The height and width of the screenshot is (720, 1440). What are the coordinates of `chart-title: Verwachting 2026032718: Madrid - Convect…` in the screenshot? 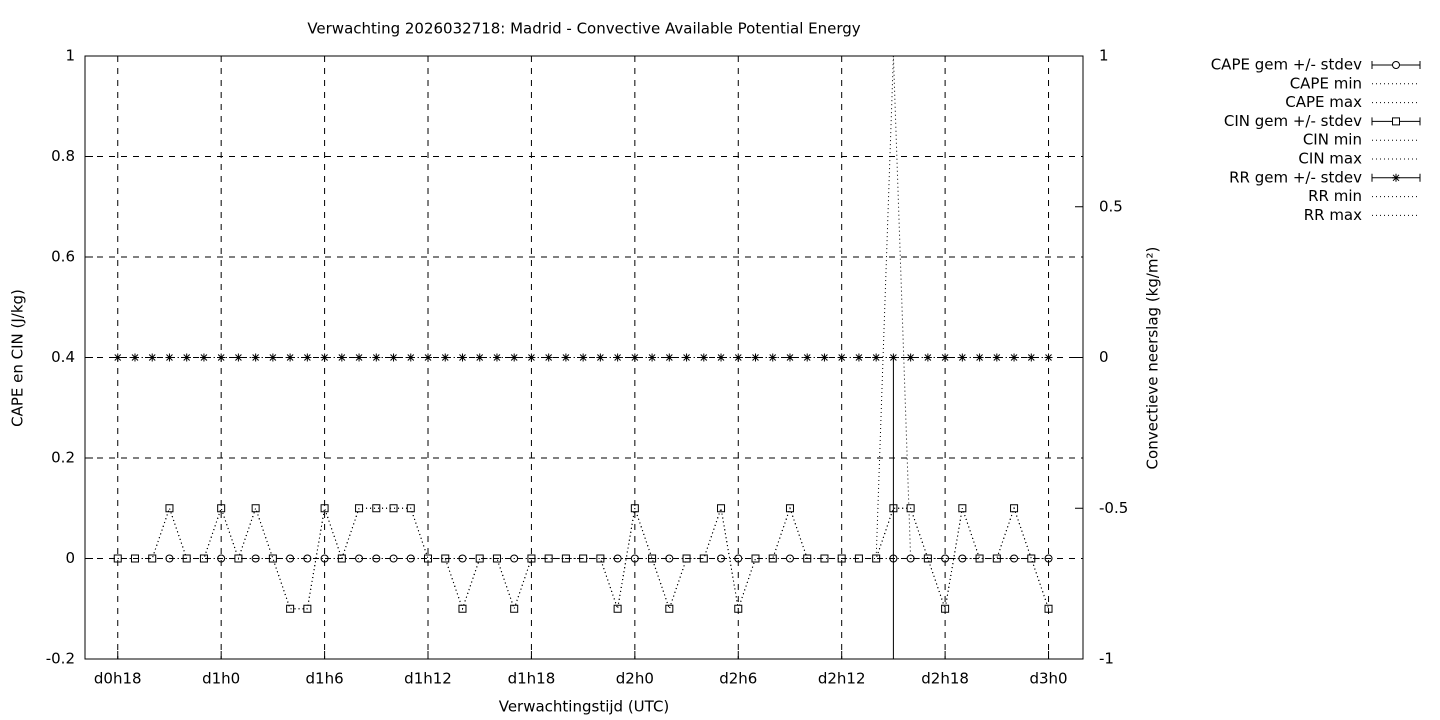 It's located at (583, 29).